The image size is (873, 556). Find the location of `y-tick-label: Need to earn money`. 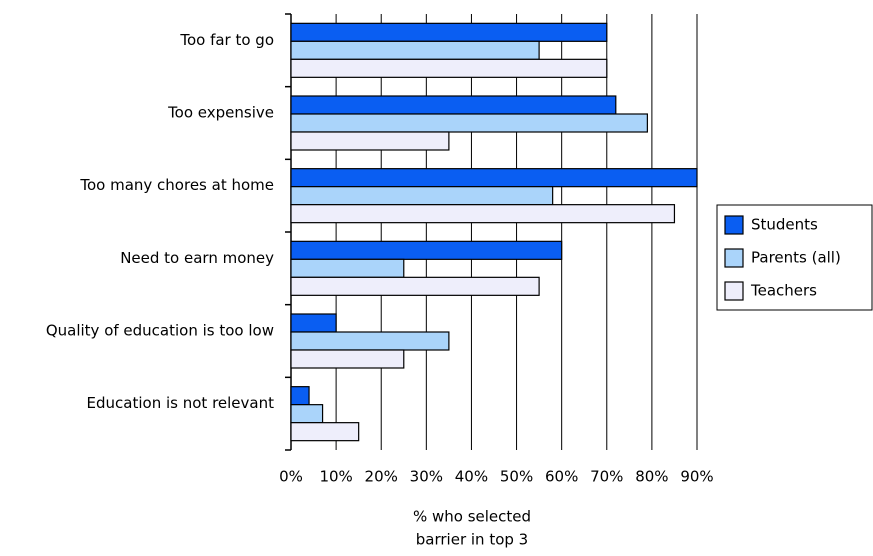

y-tick-label: Need to earn money is located at coordinates (197, 258).